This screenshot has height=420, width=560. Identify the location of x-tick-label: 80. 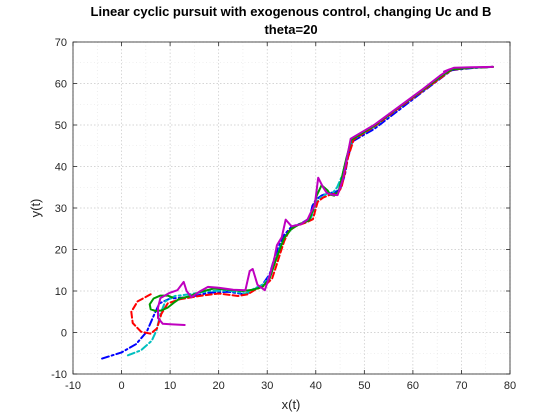
(510, 386).